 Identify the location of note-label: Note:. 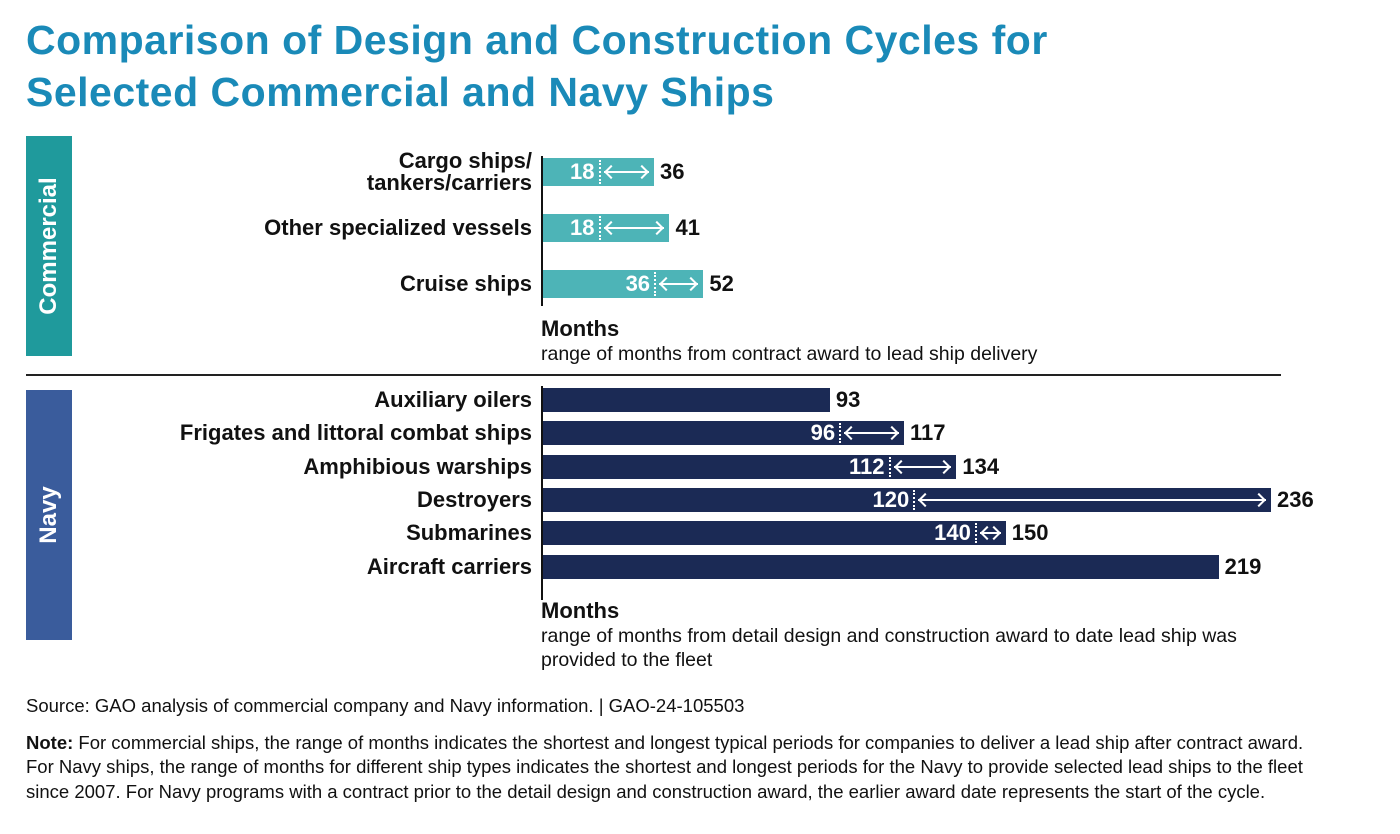
(50, 742).